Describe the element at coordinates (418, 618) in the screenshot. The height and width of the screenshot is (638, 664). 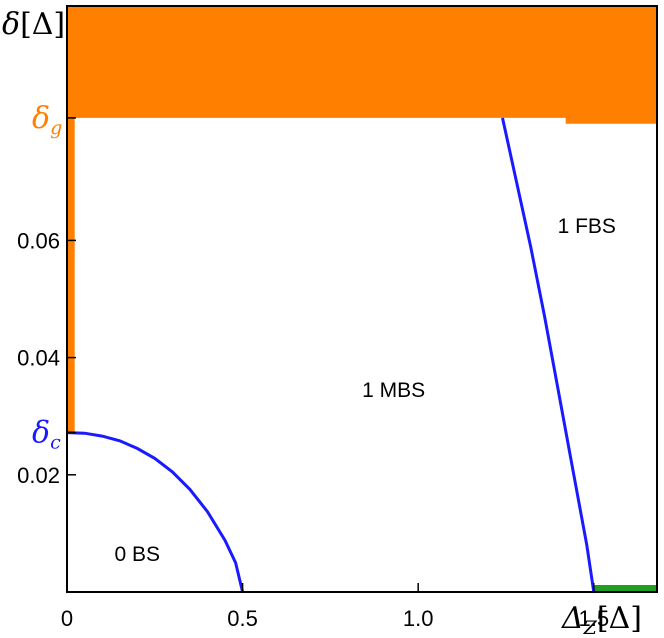
I see `x-tick-label: 1.0` at that location.